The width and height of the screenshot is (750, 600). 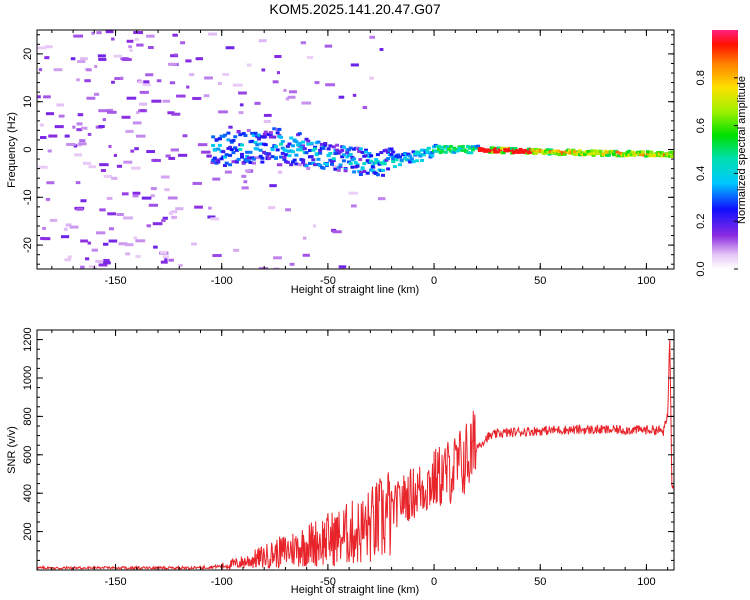 I want to click on snr-xtick-label: 50, so click(x=540, y=582).